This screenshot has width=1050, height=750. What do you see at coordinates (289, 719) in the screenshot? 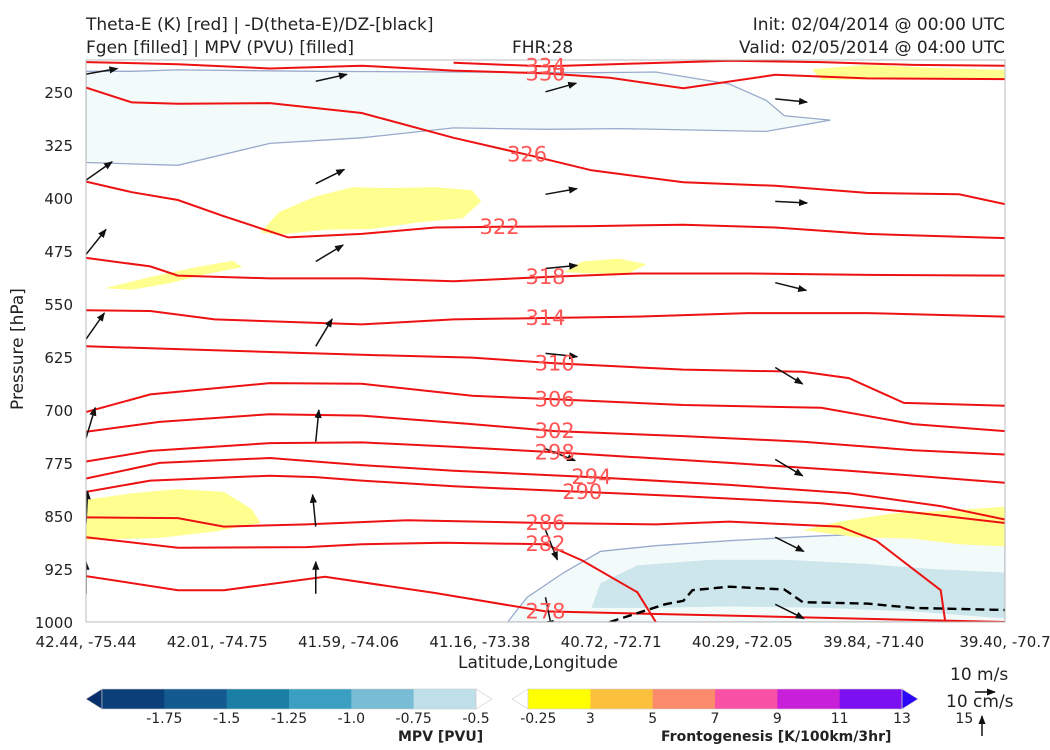
I see `mpv-colorbar-tick-label: -1.25` at bounding box center [289, 719].